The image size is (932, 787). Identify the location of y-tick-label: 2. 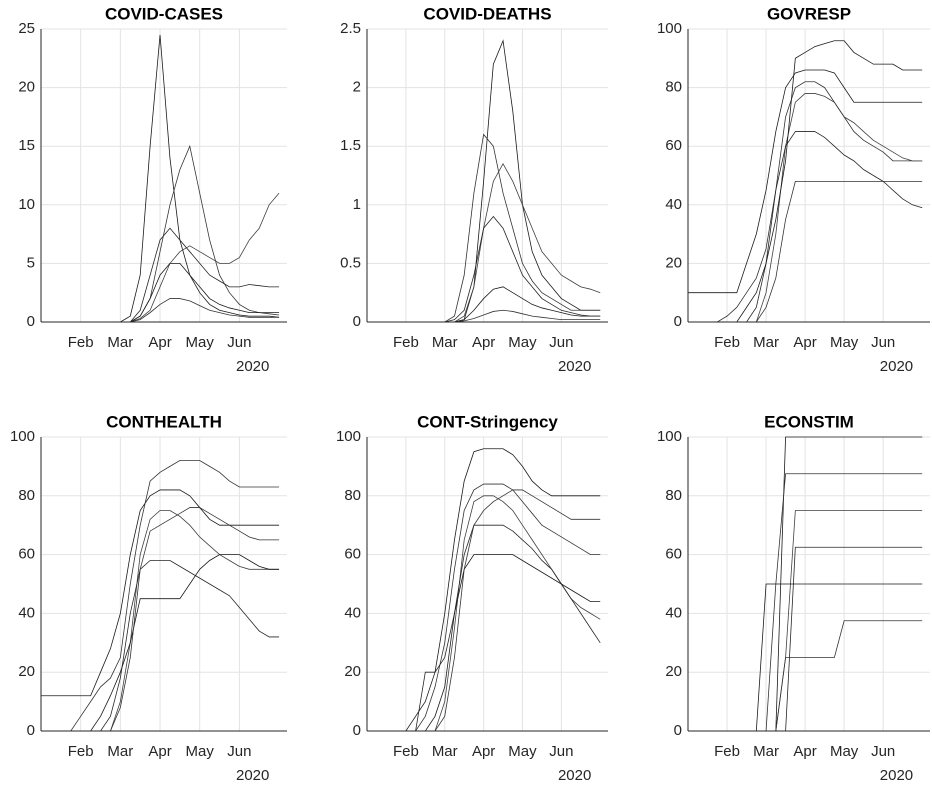
(357, 87).